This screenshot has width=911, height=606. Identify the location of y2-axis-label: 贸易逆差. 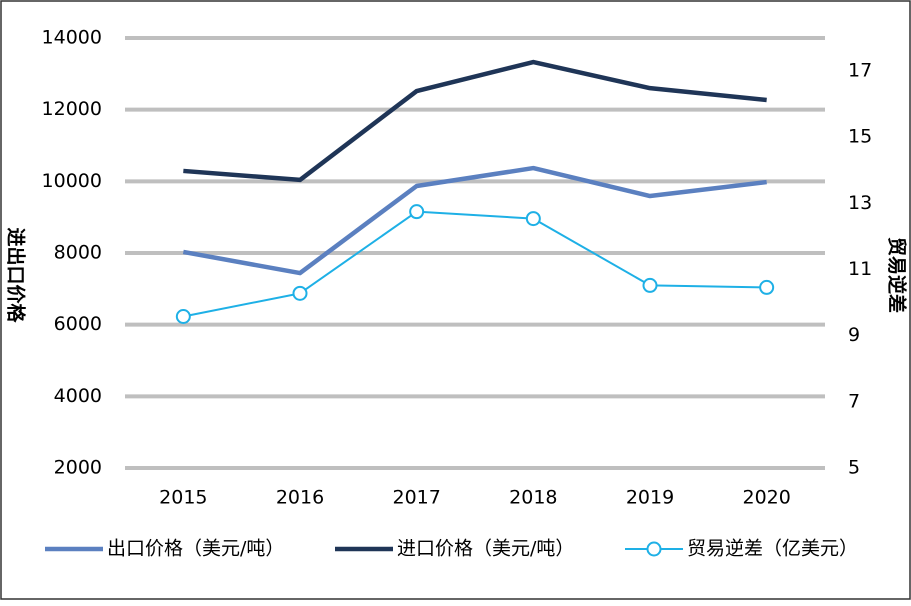
(897, 275).